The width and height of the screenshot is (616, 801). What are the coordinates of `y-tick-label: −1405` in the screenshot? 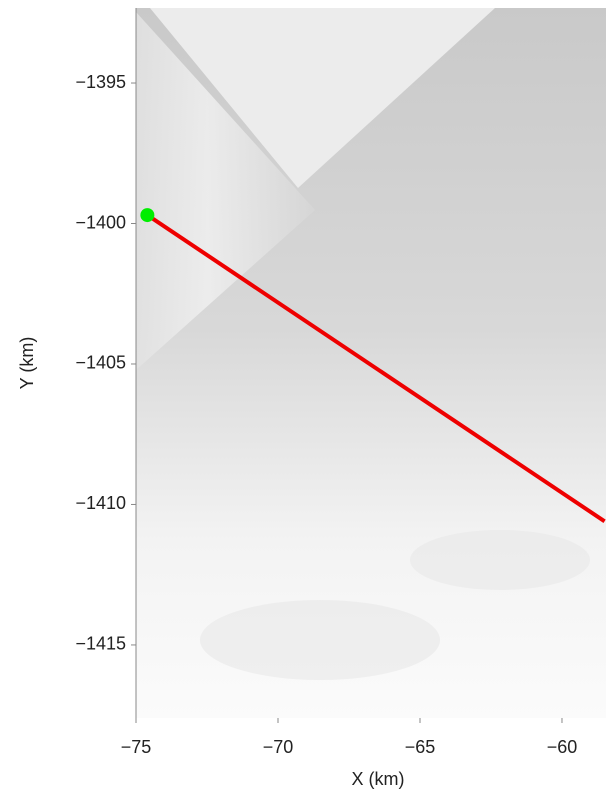 It's located at (100, 363).